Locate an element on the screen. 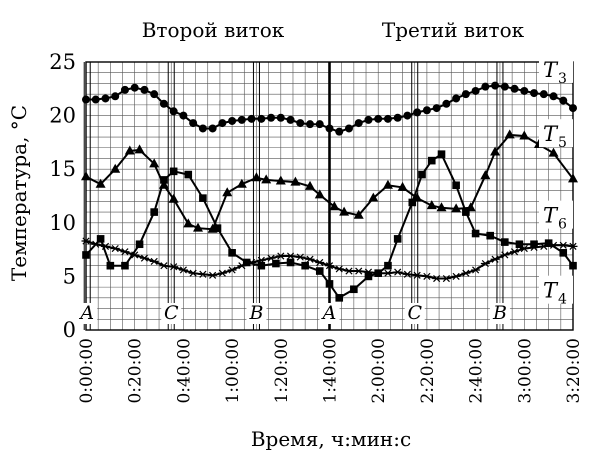 The height and width of the screenshot is (462, 590). x-tick-label: 3:20:00 is located at coordinates (574, 371).